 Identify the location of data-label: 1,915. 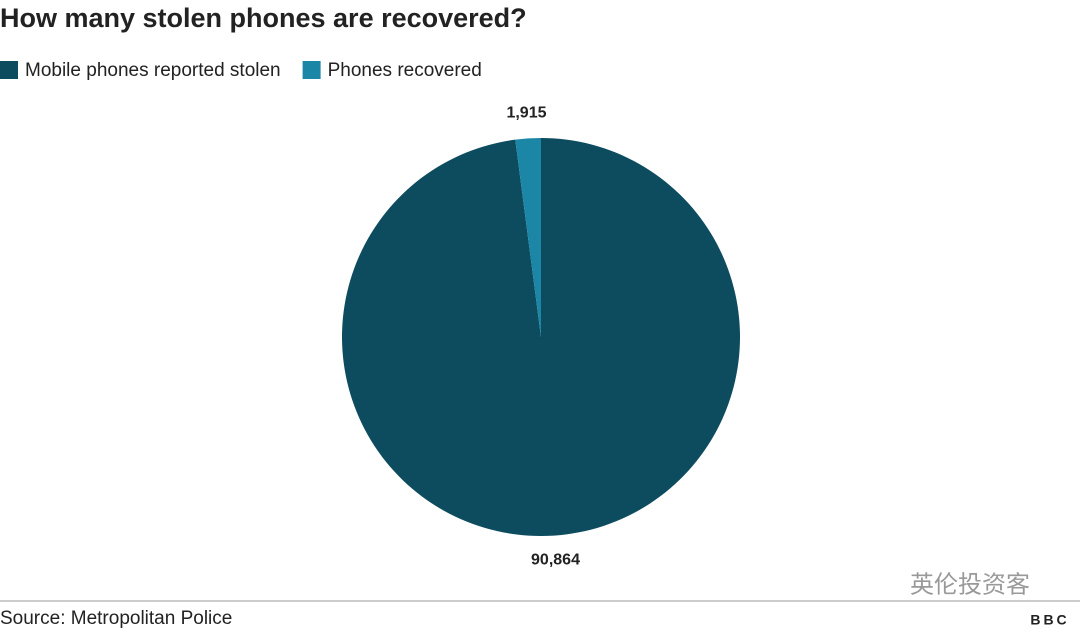
(526, 113).